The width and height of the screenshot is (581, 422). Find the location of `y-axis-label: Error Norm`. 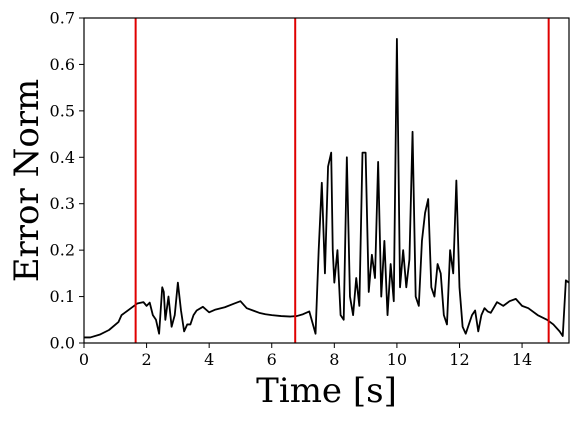

y-axis-label: Error Norm is located at coordinates (27, 181).